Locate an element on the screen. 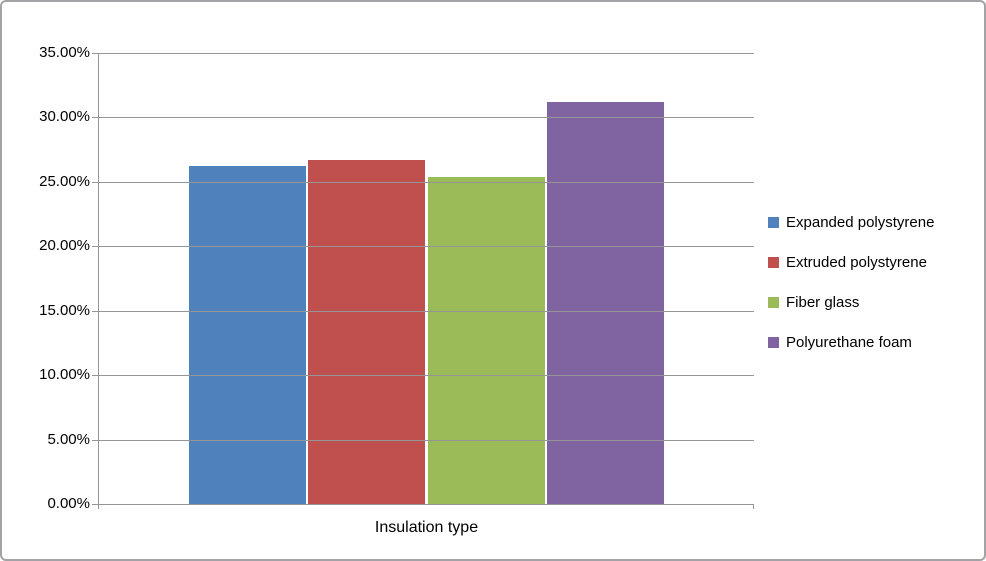  legend-item: Polyurethane foam is located at coordinates (851, 342).